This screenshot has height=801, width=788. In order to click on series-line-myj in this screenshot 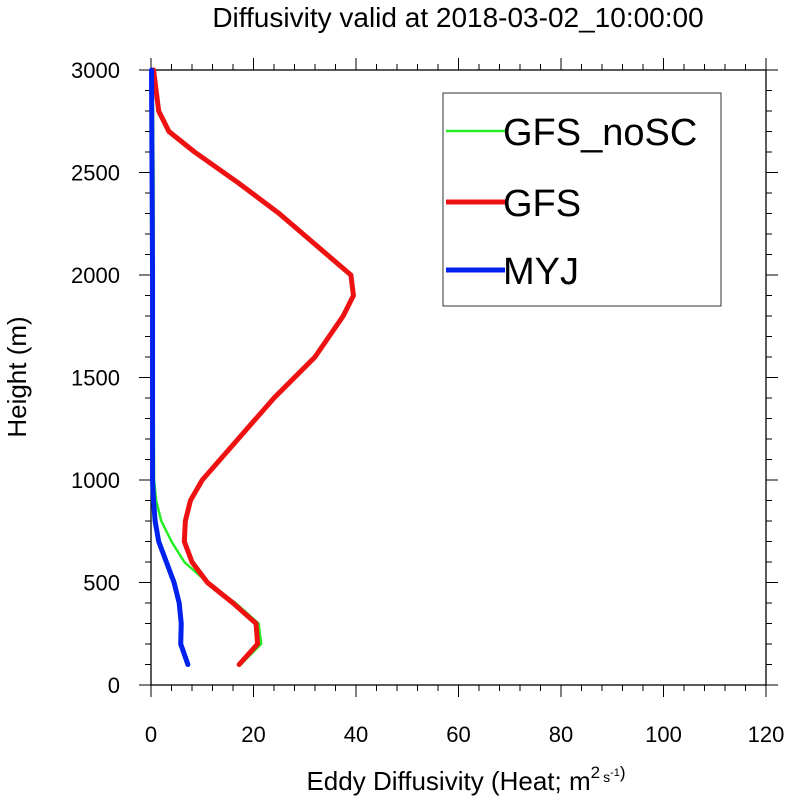, I will do `click(170, 367)`.